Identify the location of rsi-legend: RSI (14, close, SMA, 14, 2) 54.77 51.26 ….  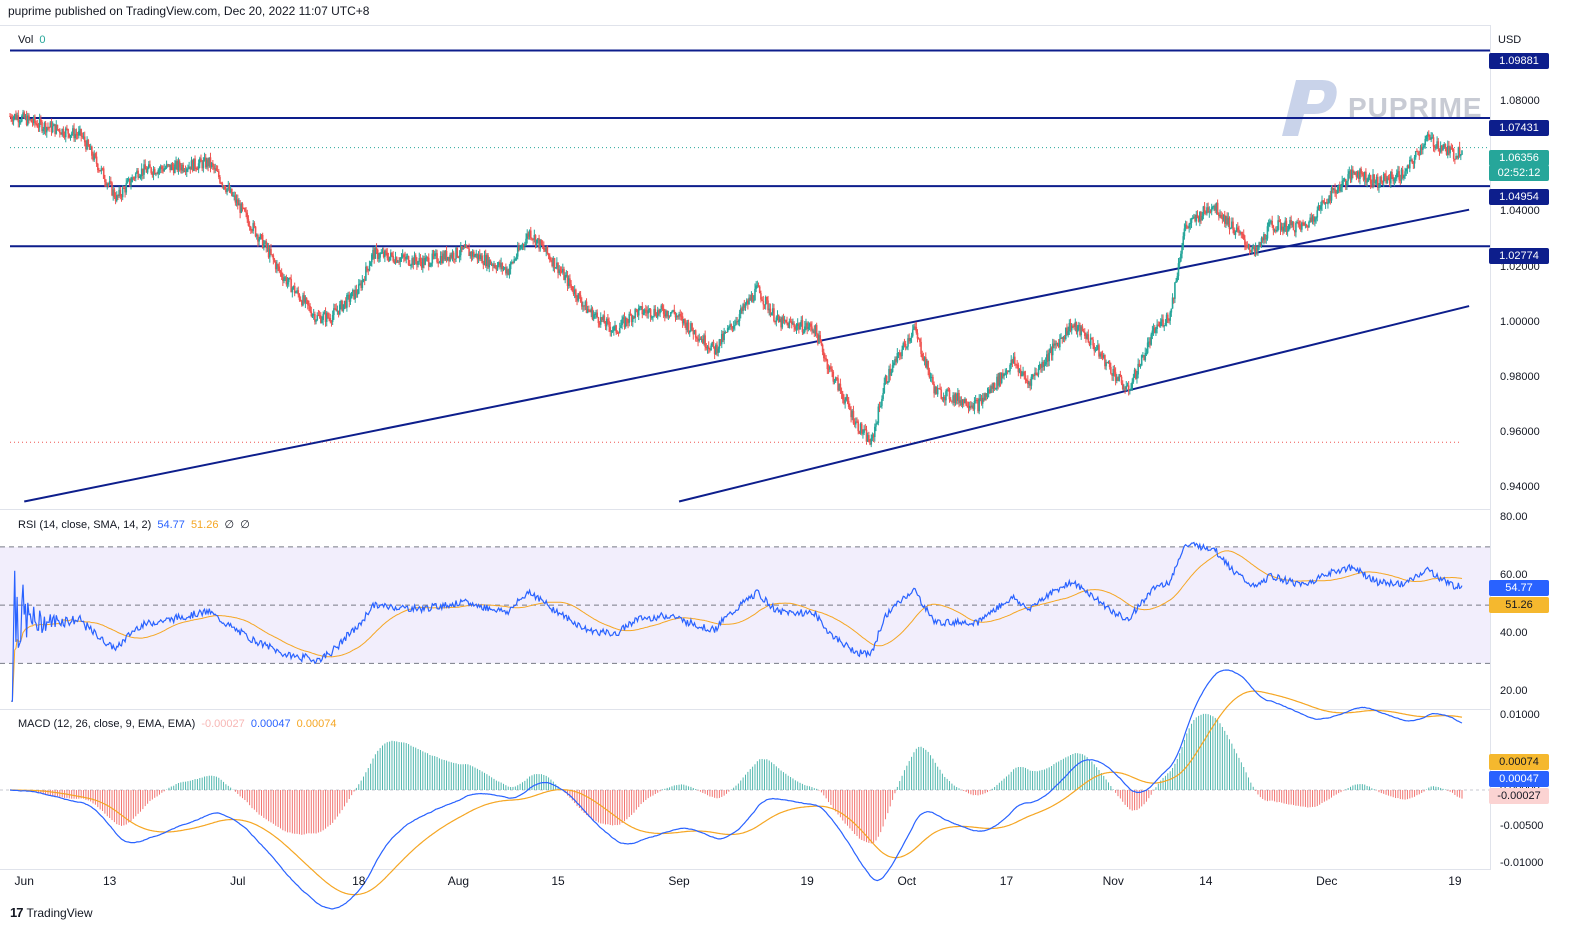
(134, 524).